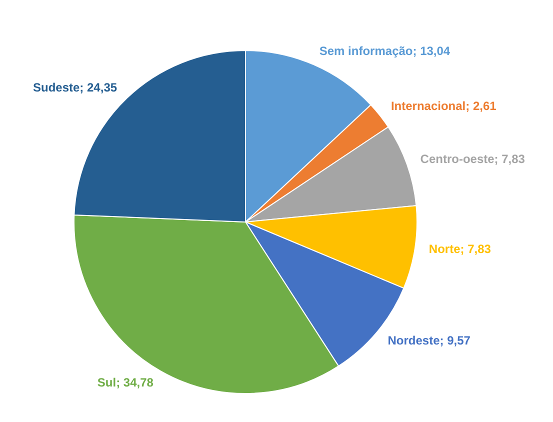 This screenshot has width=553, height=422. What do you see at coordinates (473, 159) in the screenshot?
I see `slice-label: Centro-oeste; 7,83` at bounding box center [473, 159].